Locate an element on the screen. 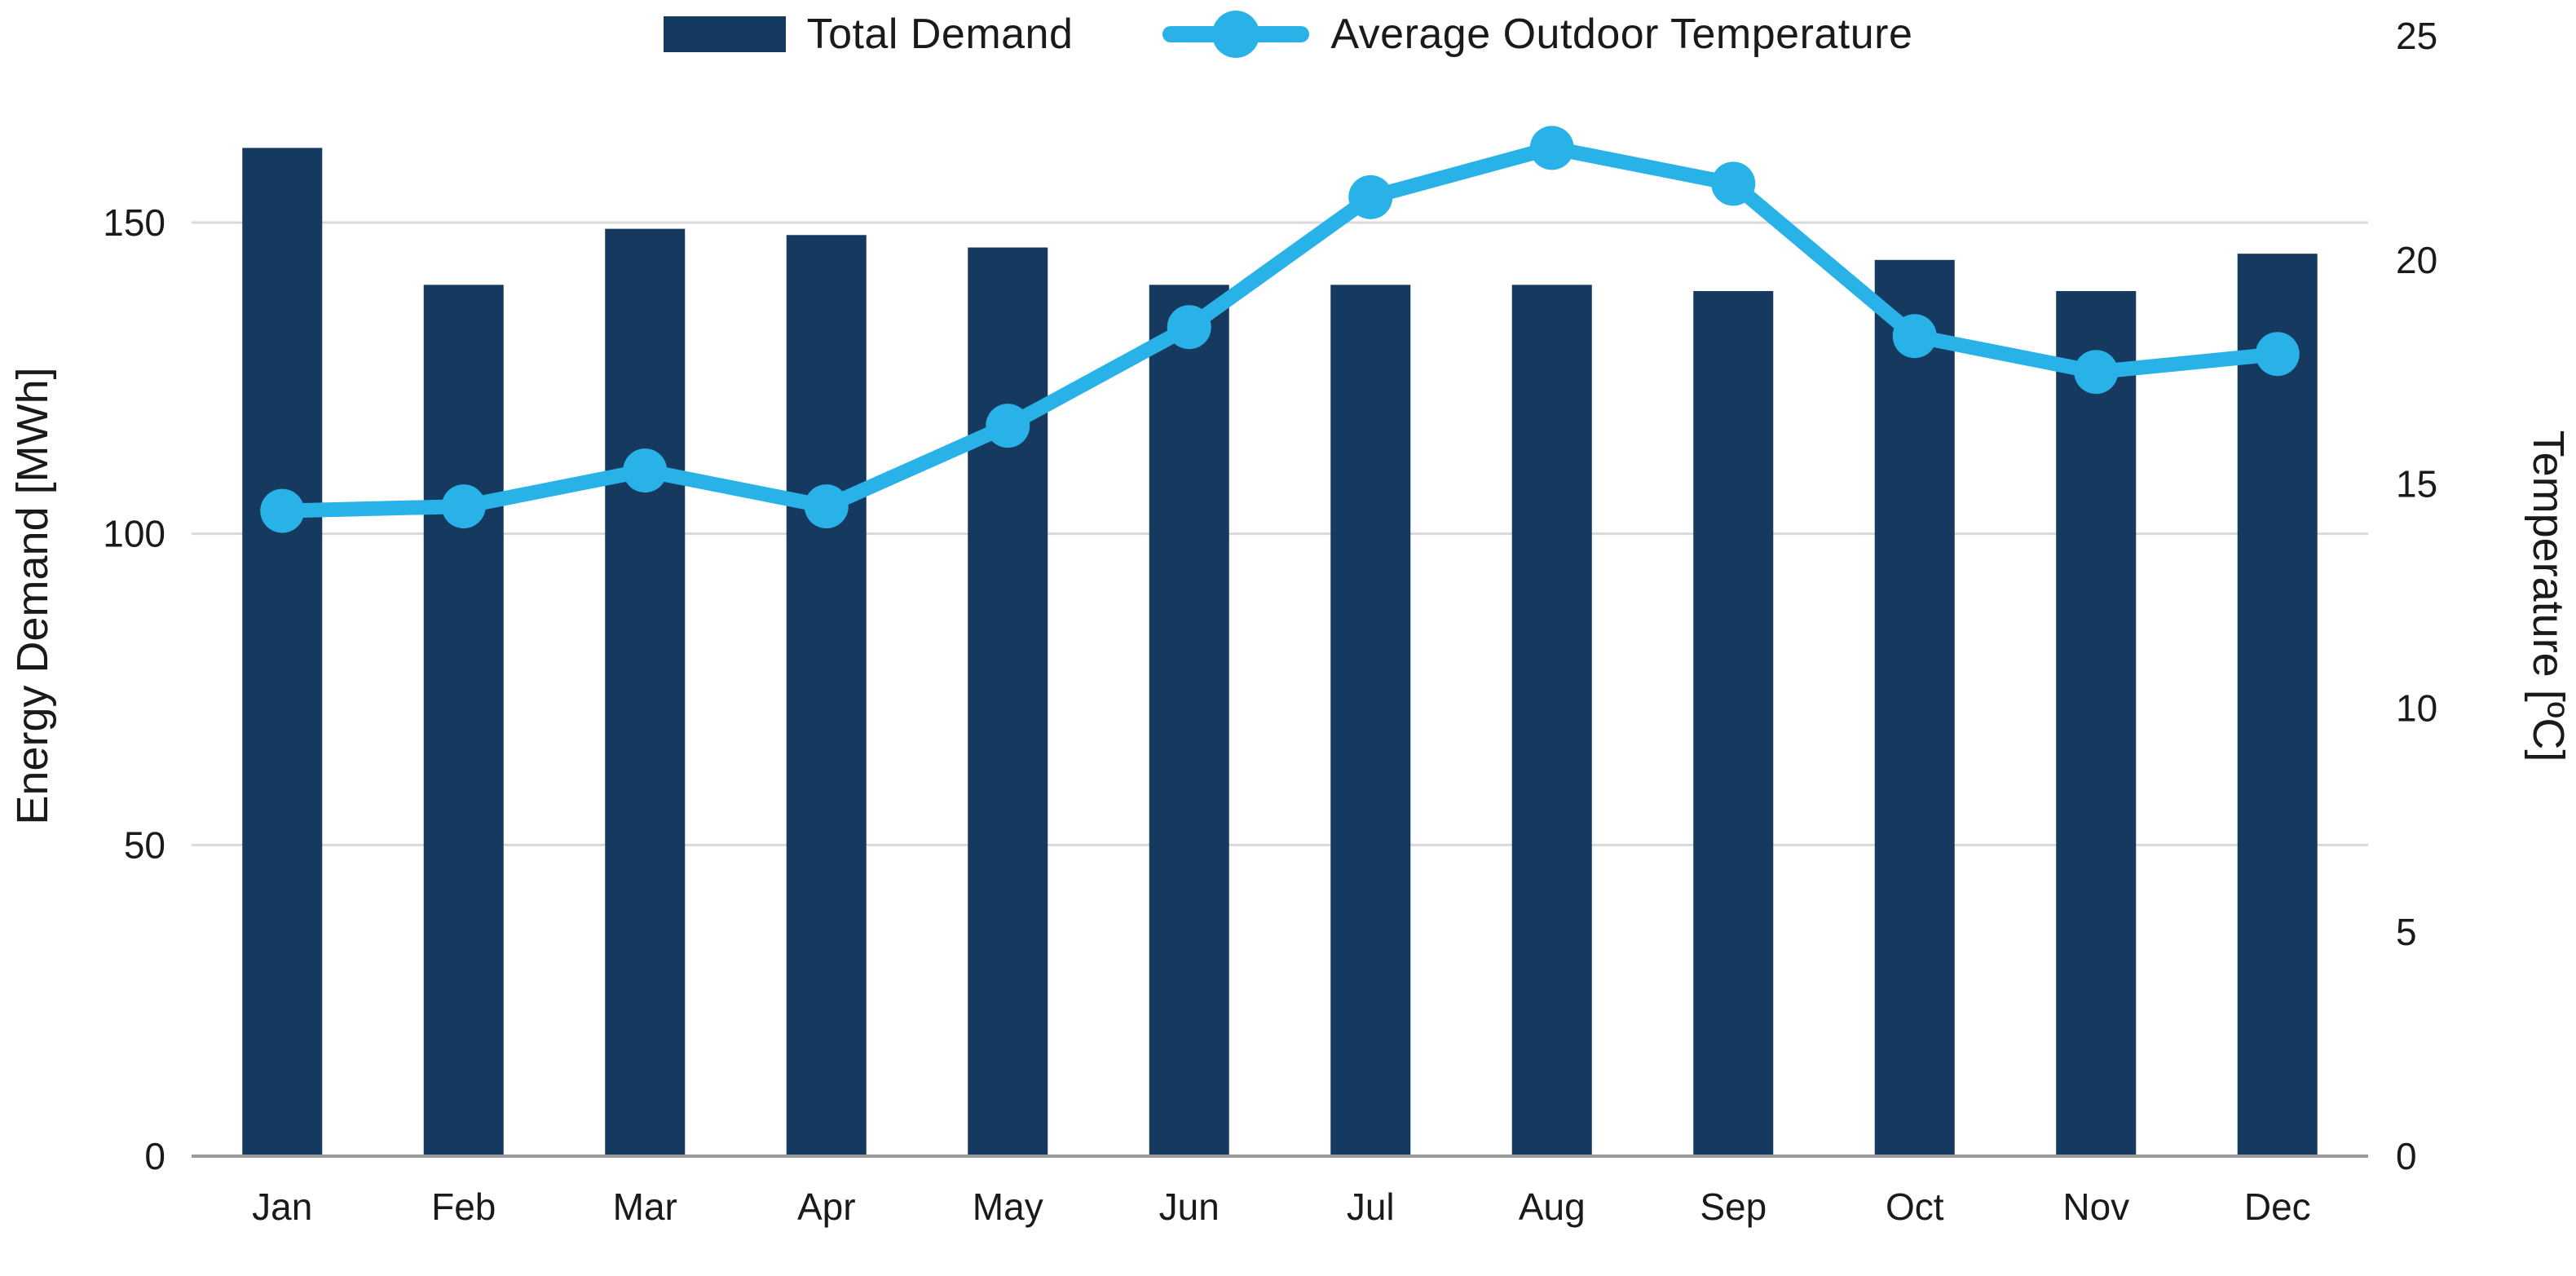 This screenshot has height=1276, width=2576. marker-Jul is located at coordinates (1370, 196).